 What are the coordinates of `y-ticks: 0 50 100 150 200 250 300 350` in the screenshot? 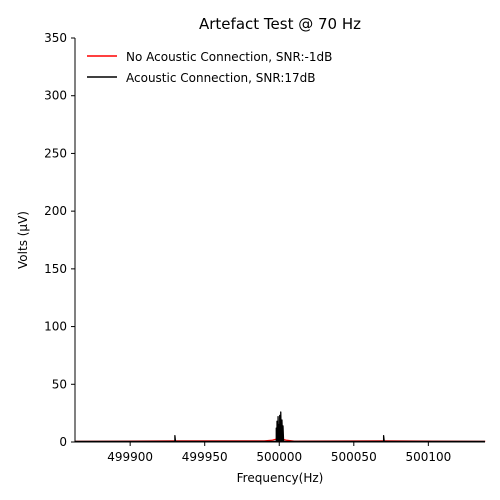 It's located at (59, 240).